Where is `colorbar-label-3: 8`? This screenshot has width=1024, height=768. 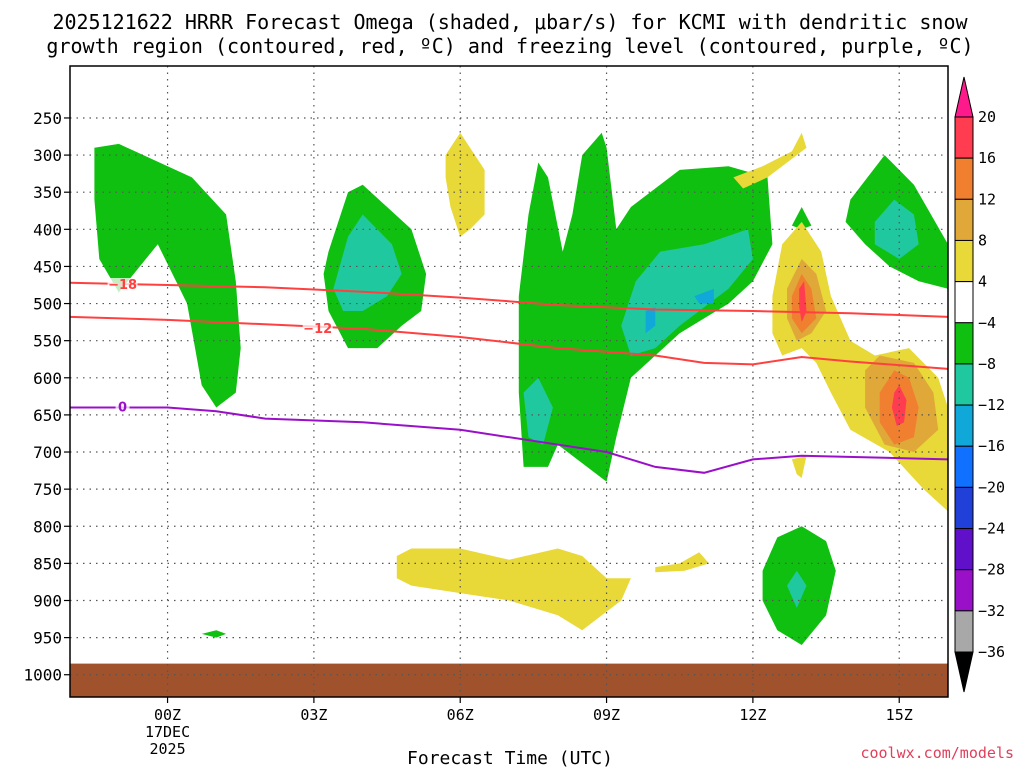 colorbar-label-3: 8 is located at coordinates (982, 240).